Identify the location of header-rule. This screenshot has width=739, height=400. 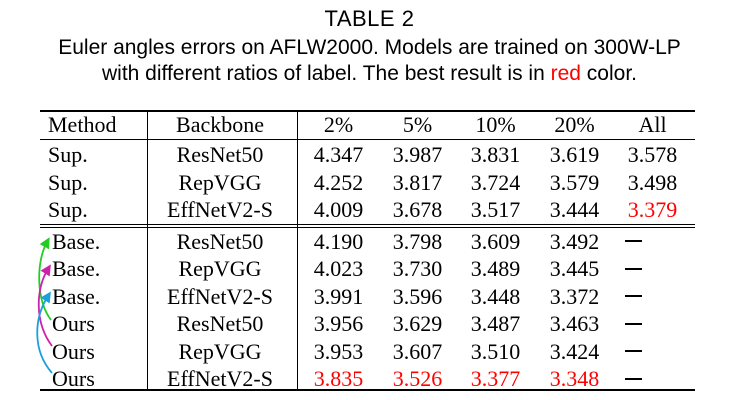
(367, 139).